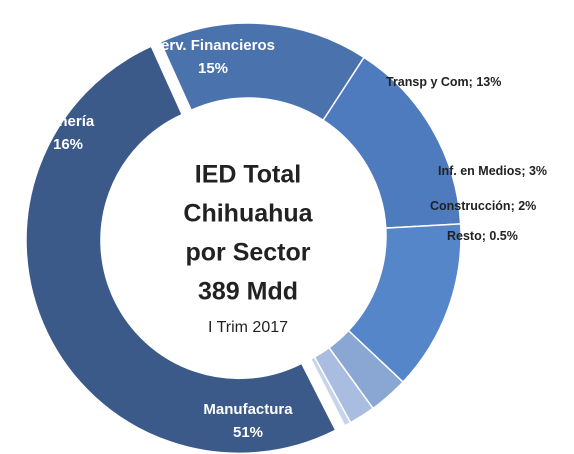 This screenshot has height=454, width=574. Describe the element at coordinates (68, 144) in the screenshot. I see `segment-value-label: 16%` at that location.